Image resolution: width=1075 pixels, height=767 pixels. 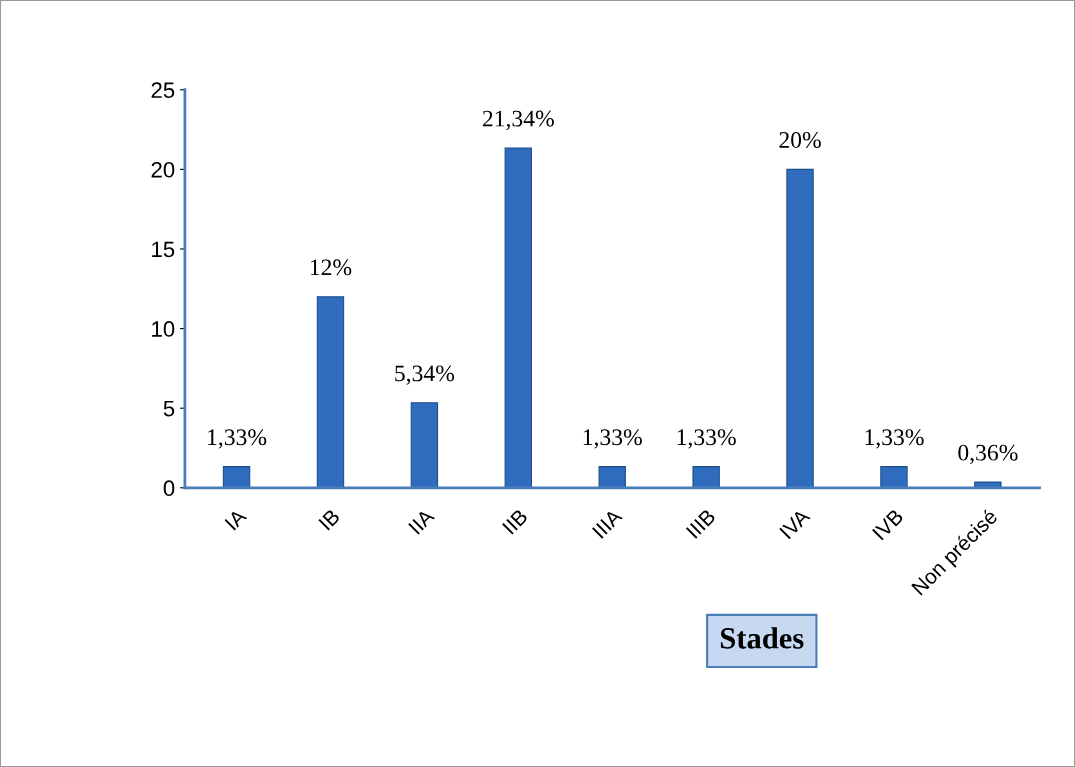 What do you see at coordinates (988, 454) in the screenshot?
I see `data-label: 0,36%` at bounding box center [988, 454].